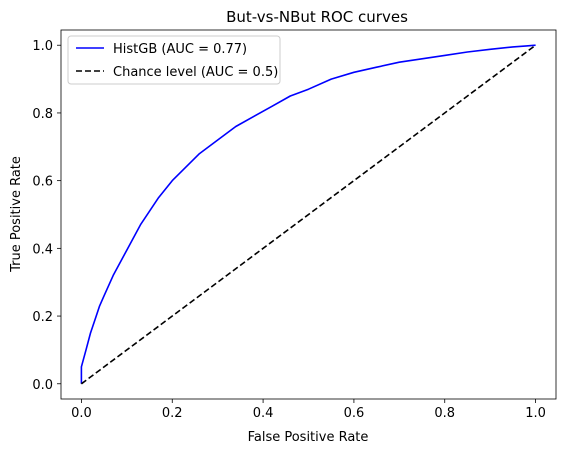 This screenshot has width=567, height=453. Describe the element at coordinates (444, 413) in the screenshot. I see `x-tick-label: 0.8` at that location.